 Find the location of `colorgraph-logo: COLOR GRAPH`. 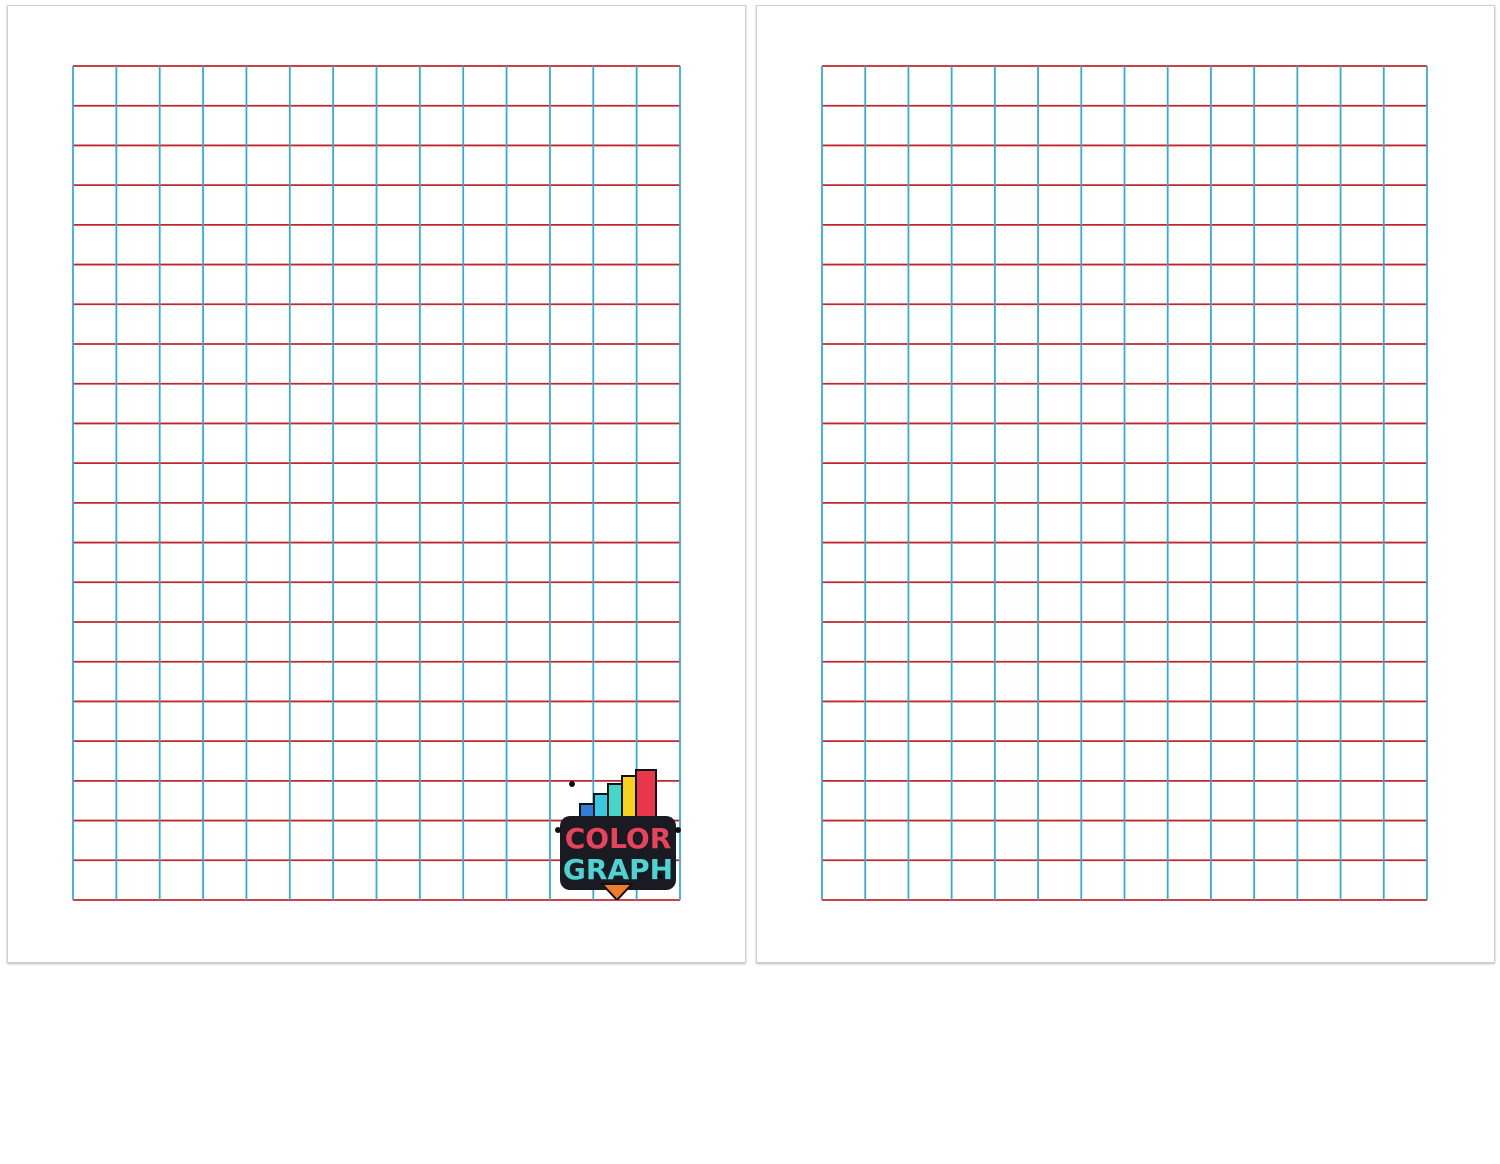

colorgraph-logo: COLOR GRAPH is located at coordinates (618, 834).